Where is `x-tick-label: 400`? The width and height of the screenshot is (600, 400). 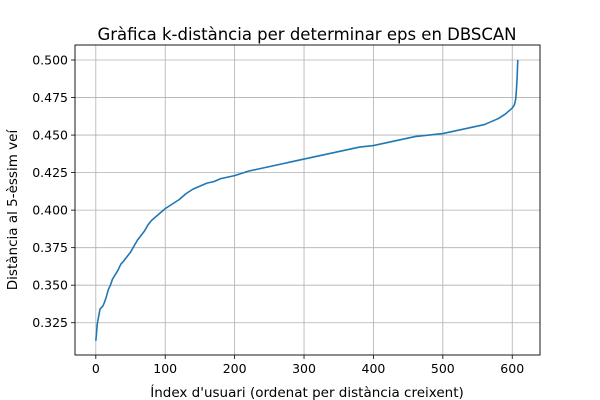
x-tick-label: 400 is located at coordinates (374, 368).